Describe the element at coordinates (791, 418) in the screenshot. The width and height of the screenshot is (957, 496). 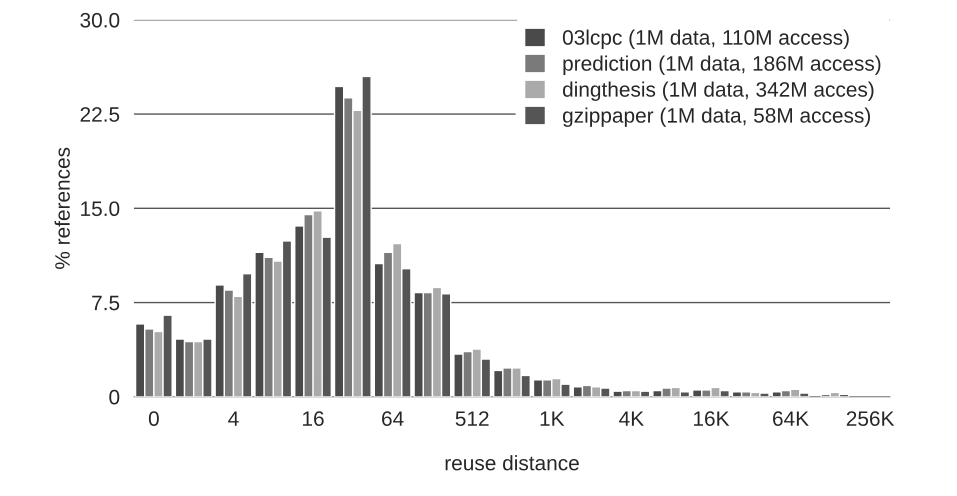
I see `x-tick-label: 64K` at that location.